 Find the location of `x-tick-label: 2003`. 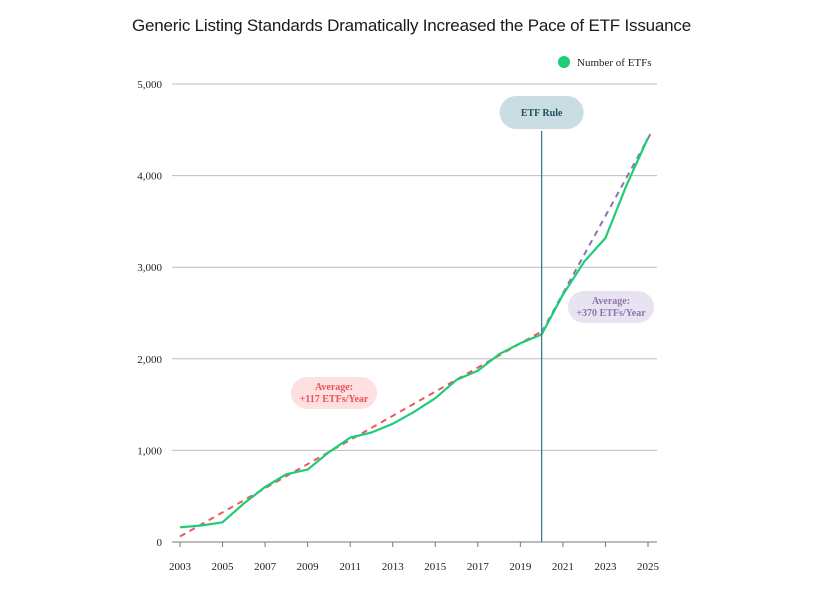

x-tick-label: 2003 is located at coordinates (180, 567).